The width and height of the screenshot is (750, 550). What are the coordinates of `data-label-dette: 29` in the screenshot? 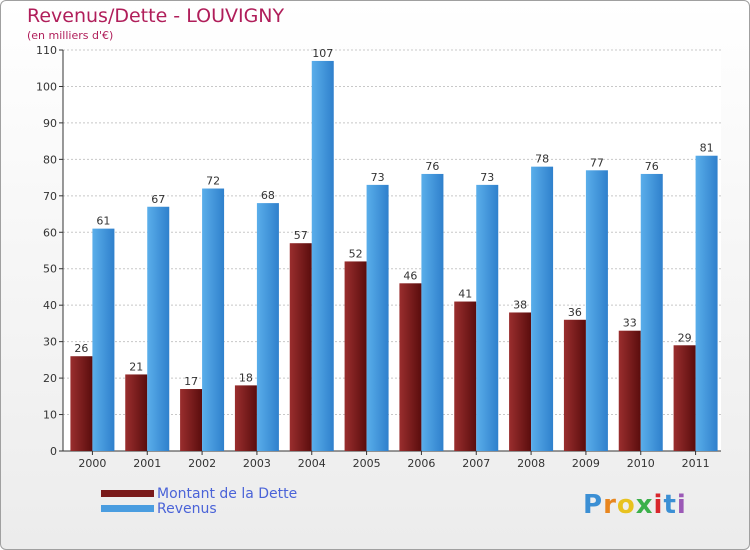 It's located at (685, 337).